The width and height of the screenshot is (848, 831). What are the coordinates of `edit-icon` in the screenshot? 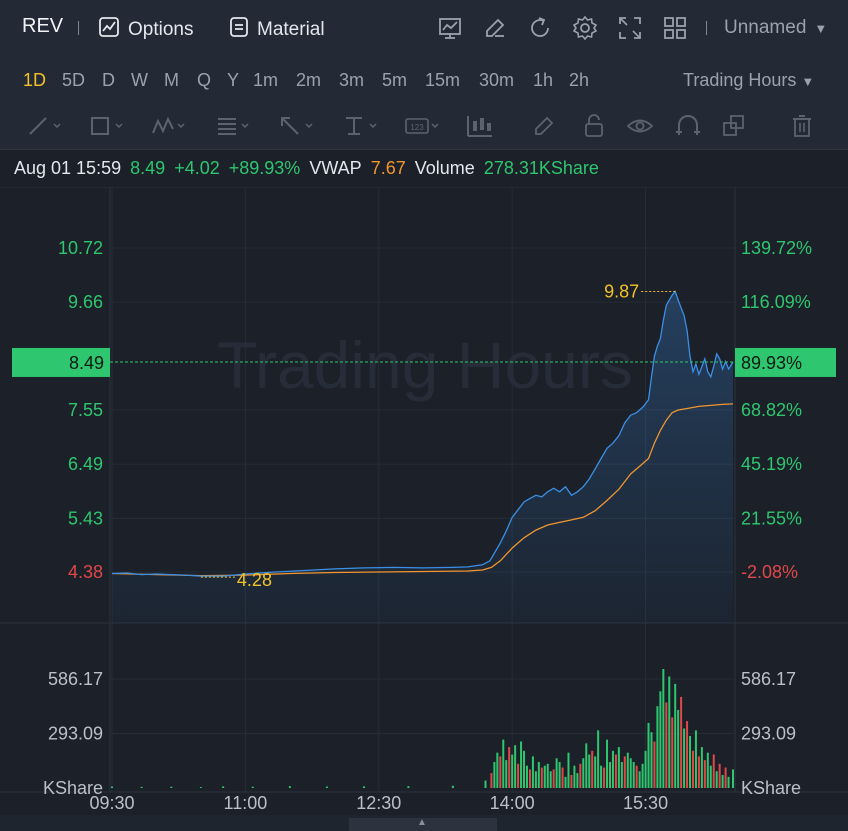 It's located at (495, 28).